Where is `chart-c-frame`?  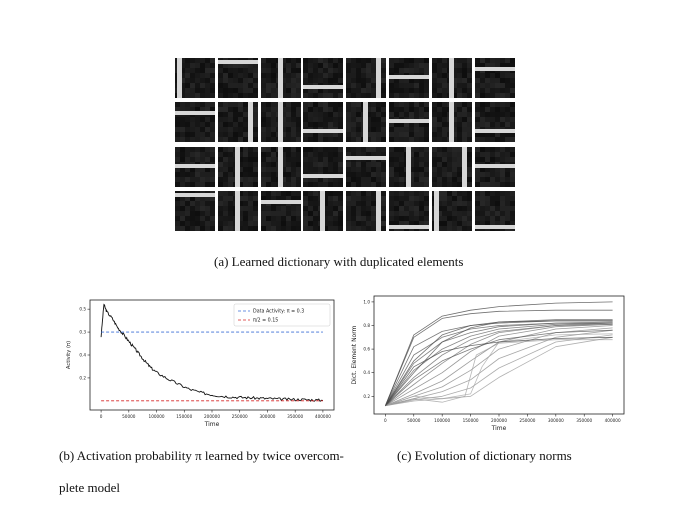 chart-c-frame is located at coordinates (499, 355).